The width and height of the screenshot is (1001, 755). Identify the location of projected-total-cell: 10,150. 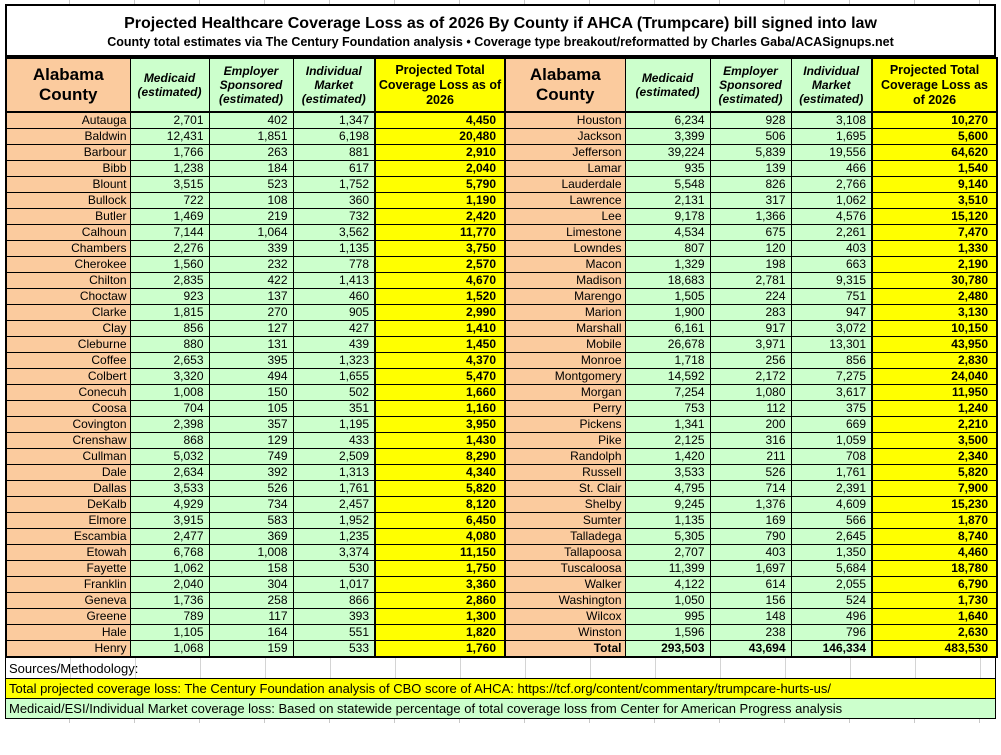
(934, 328).